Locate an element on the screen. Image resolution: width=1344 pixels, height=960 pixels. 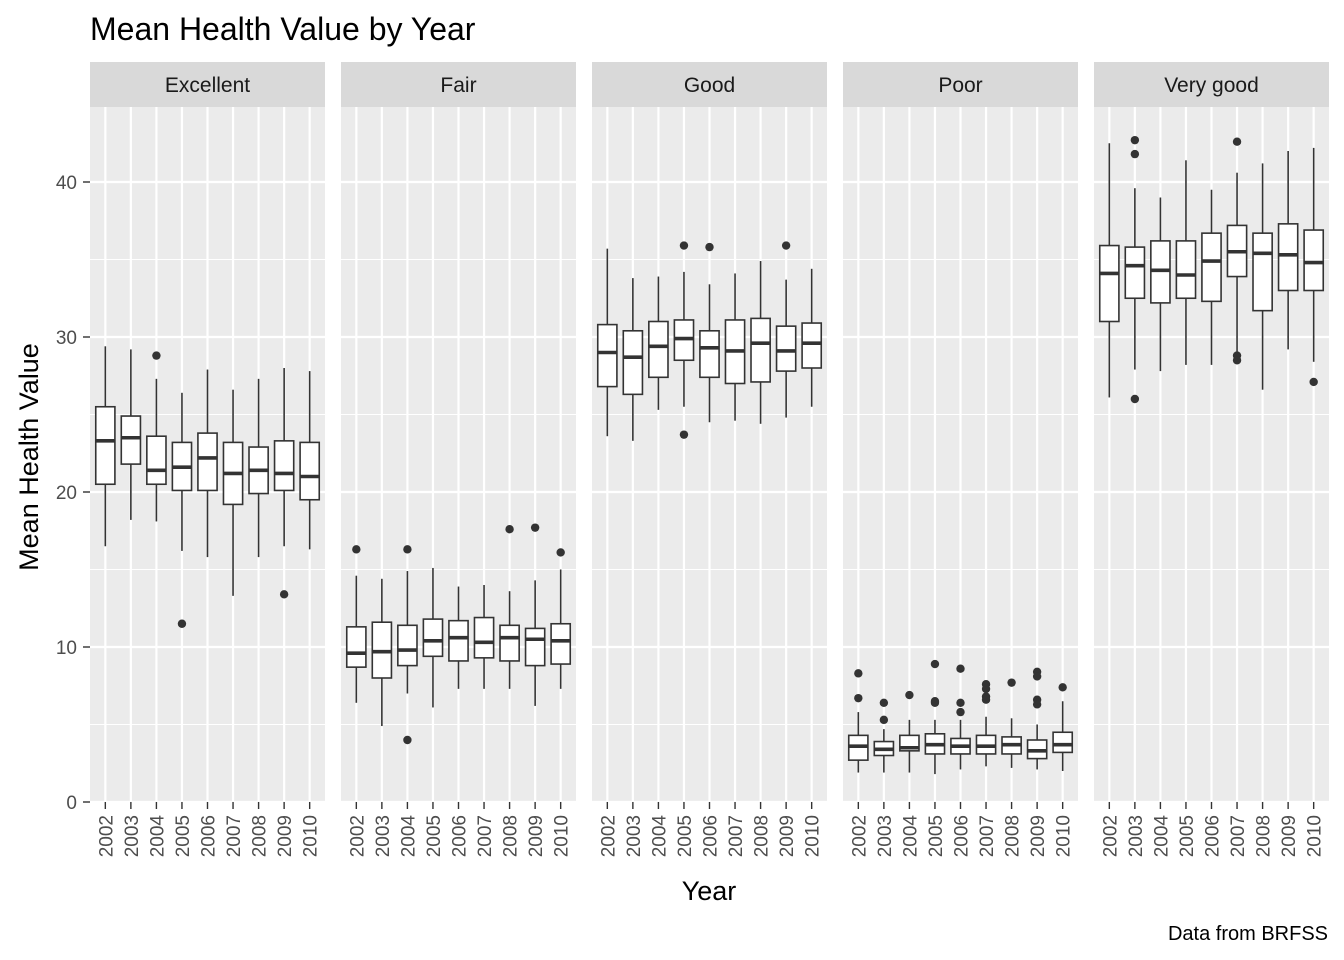
facet-strip-label: Very good is located at coordinates (1211, 85).